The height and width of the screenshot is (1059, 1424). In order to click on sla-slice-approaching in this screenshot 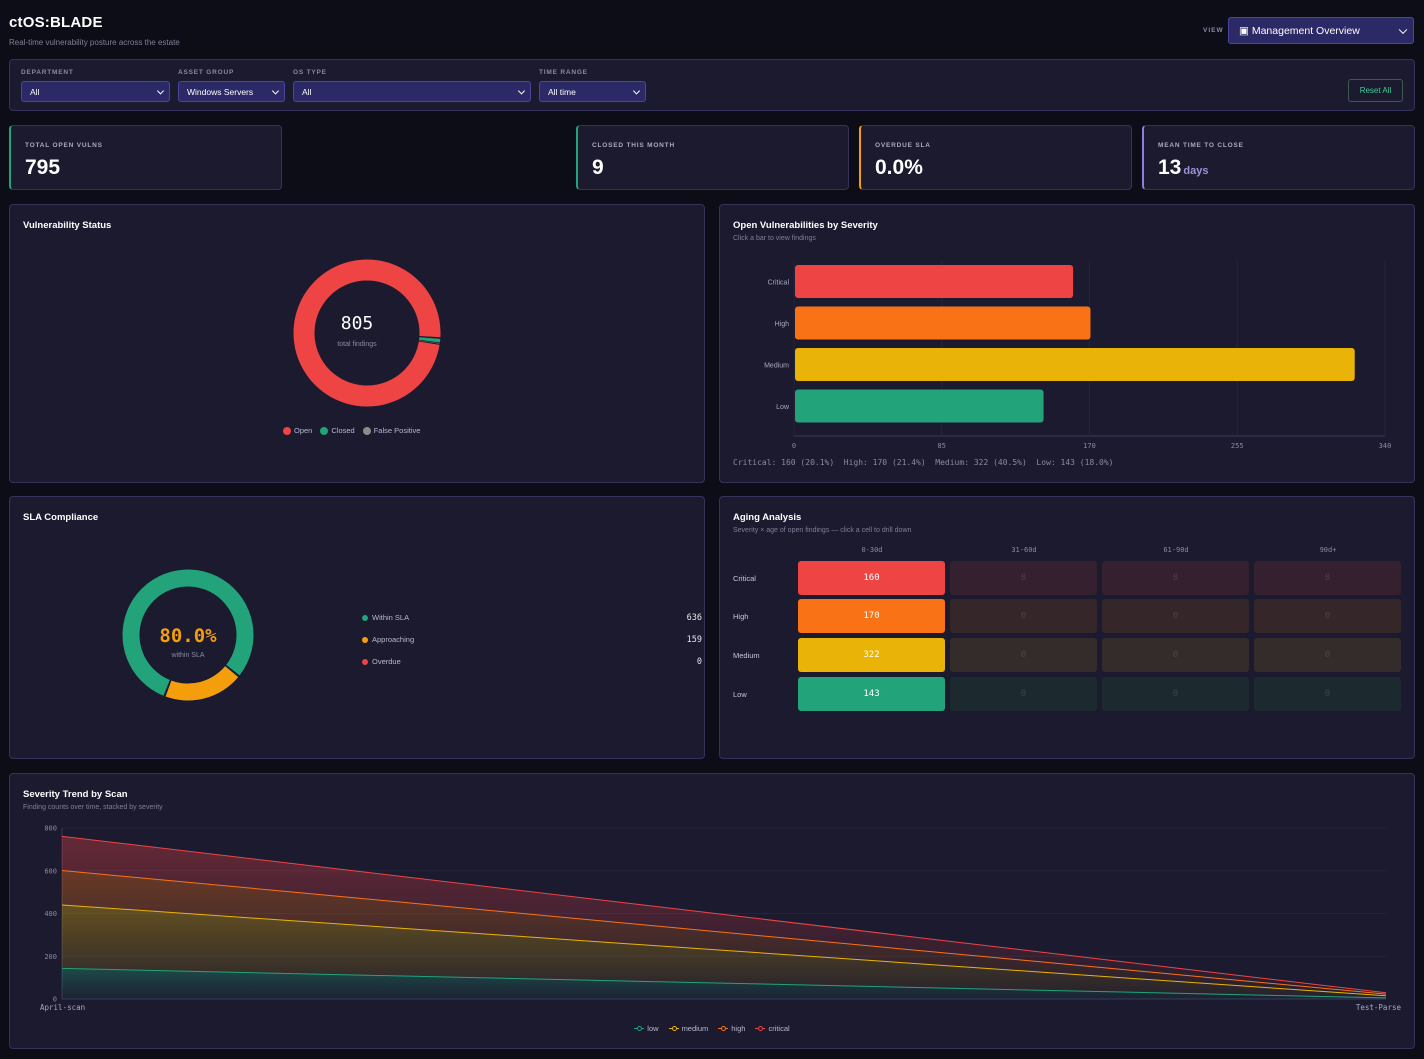, I will do `click(202, 683)`.